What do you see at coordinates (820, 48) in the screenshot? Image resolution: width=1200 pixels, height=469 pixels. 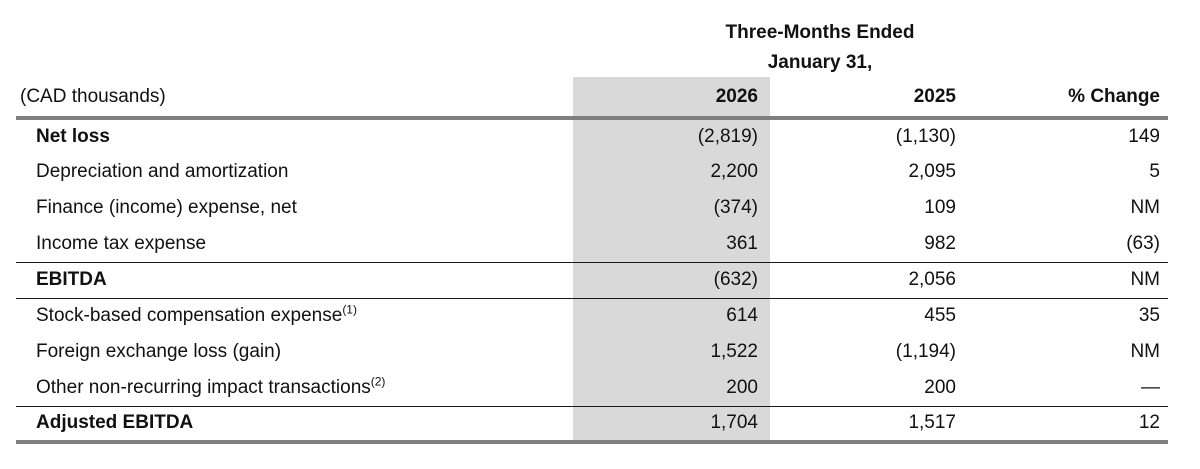 I see `period-header: Three-Months Ended January 31,` at bounding box center [820, 48].